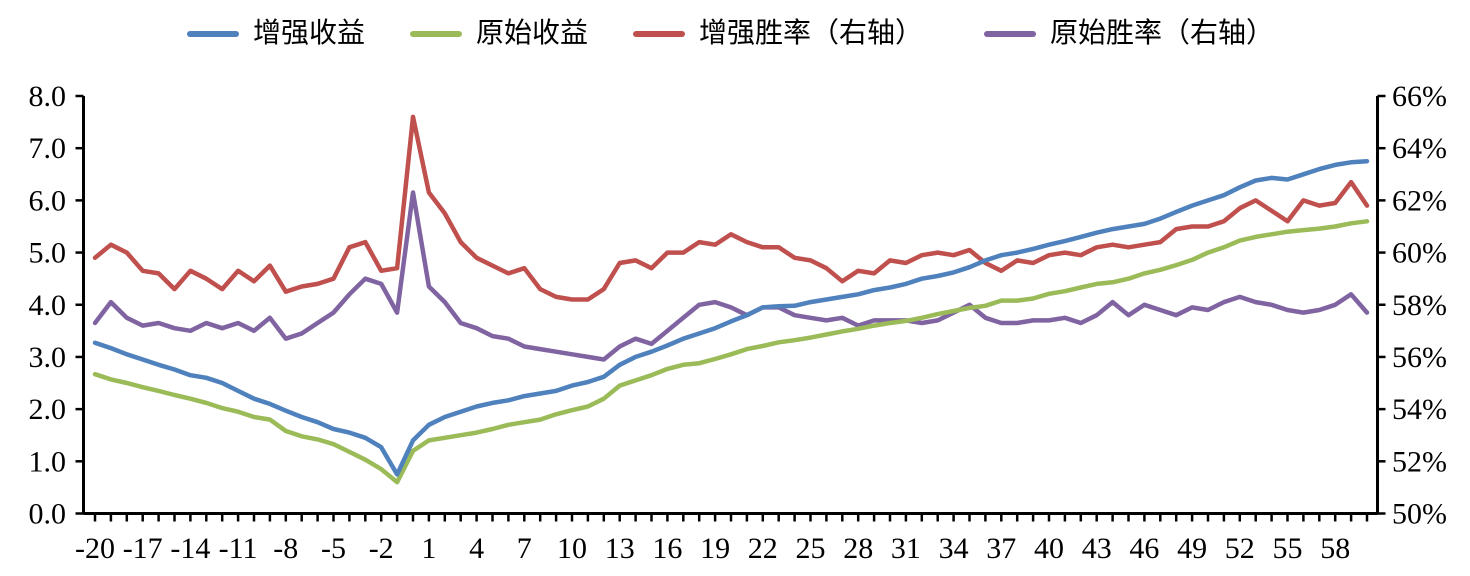 The width and height of the screenshot is (1470, 576). I want to click on legend-item-original-return: 原始收益, so click(499, 34).